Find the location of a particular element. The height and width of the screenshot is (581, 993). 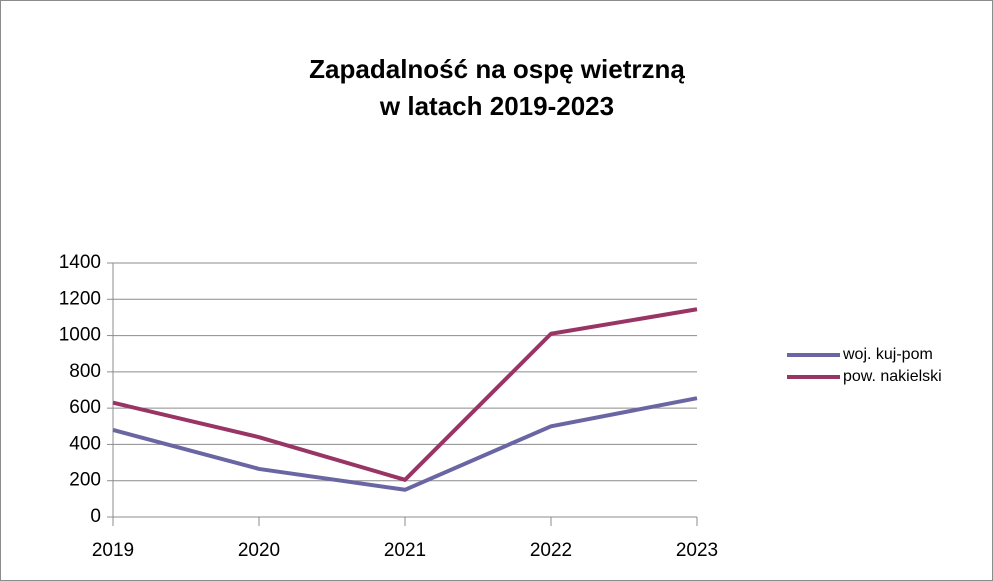

x-tick-label: 2020 is located at coordinates (259, 550).